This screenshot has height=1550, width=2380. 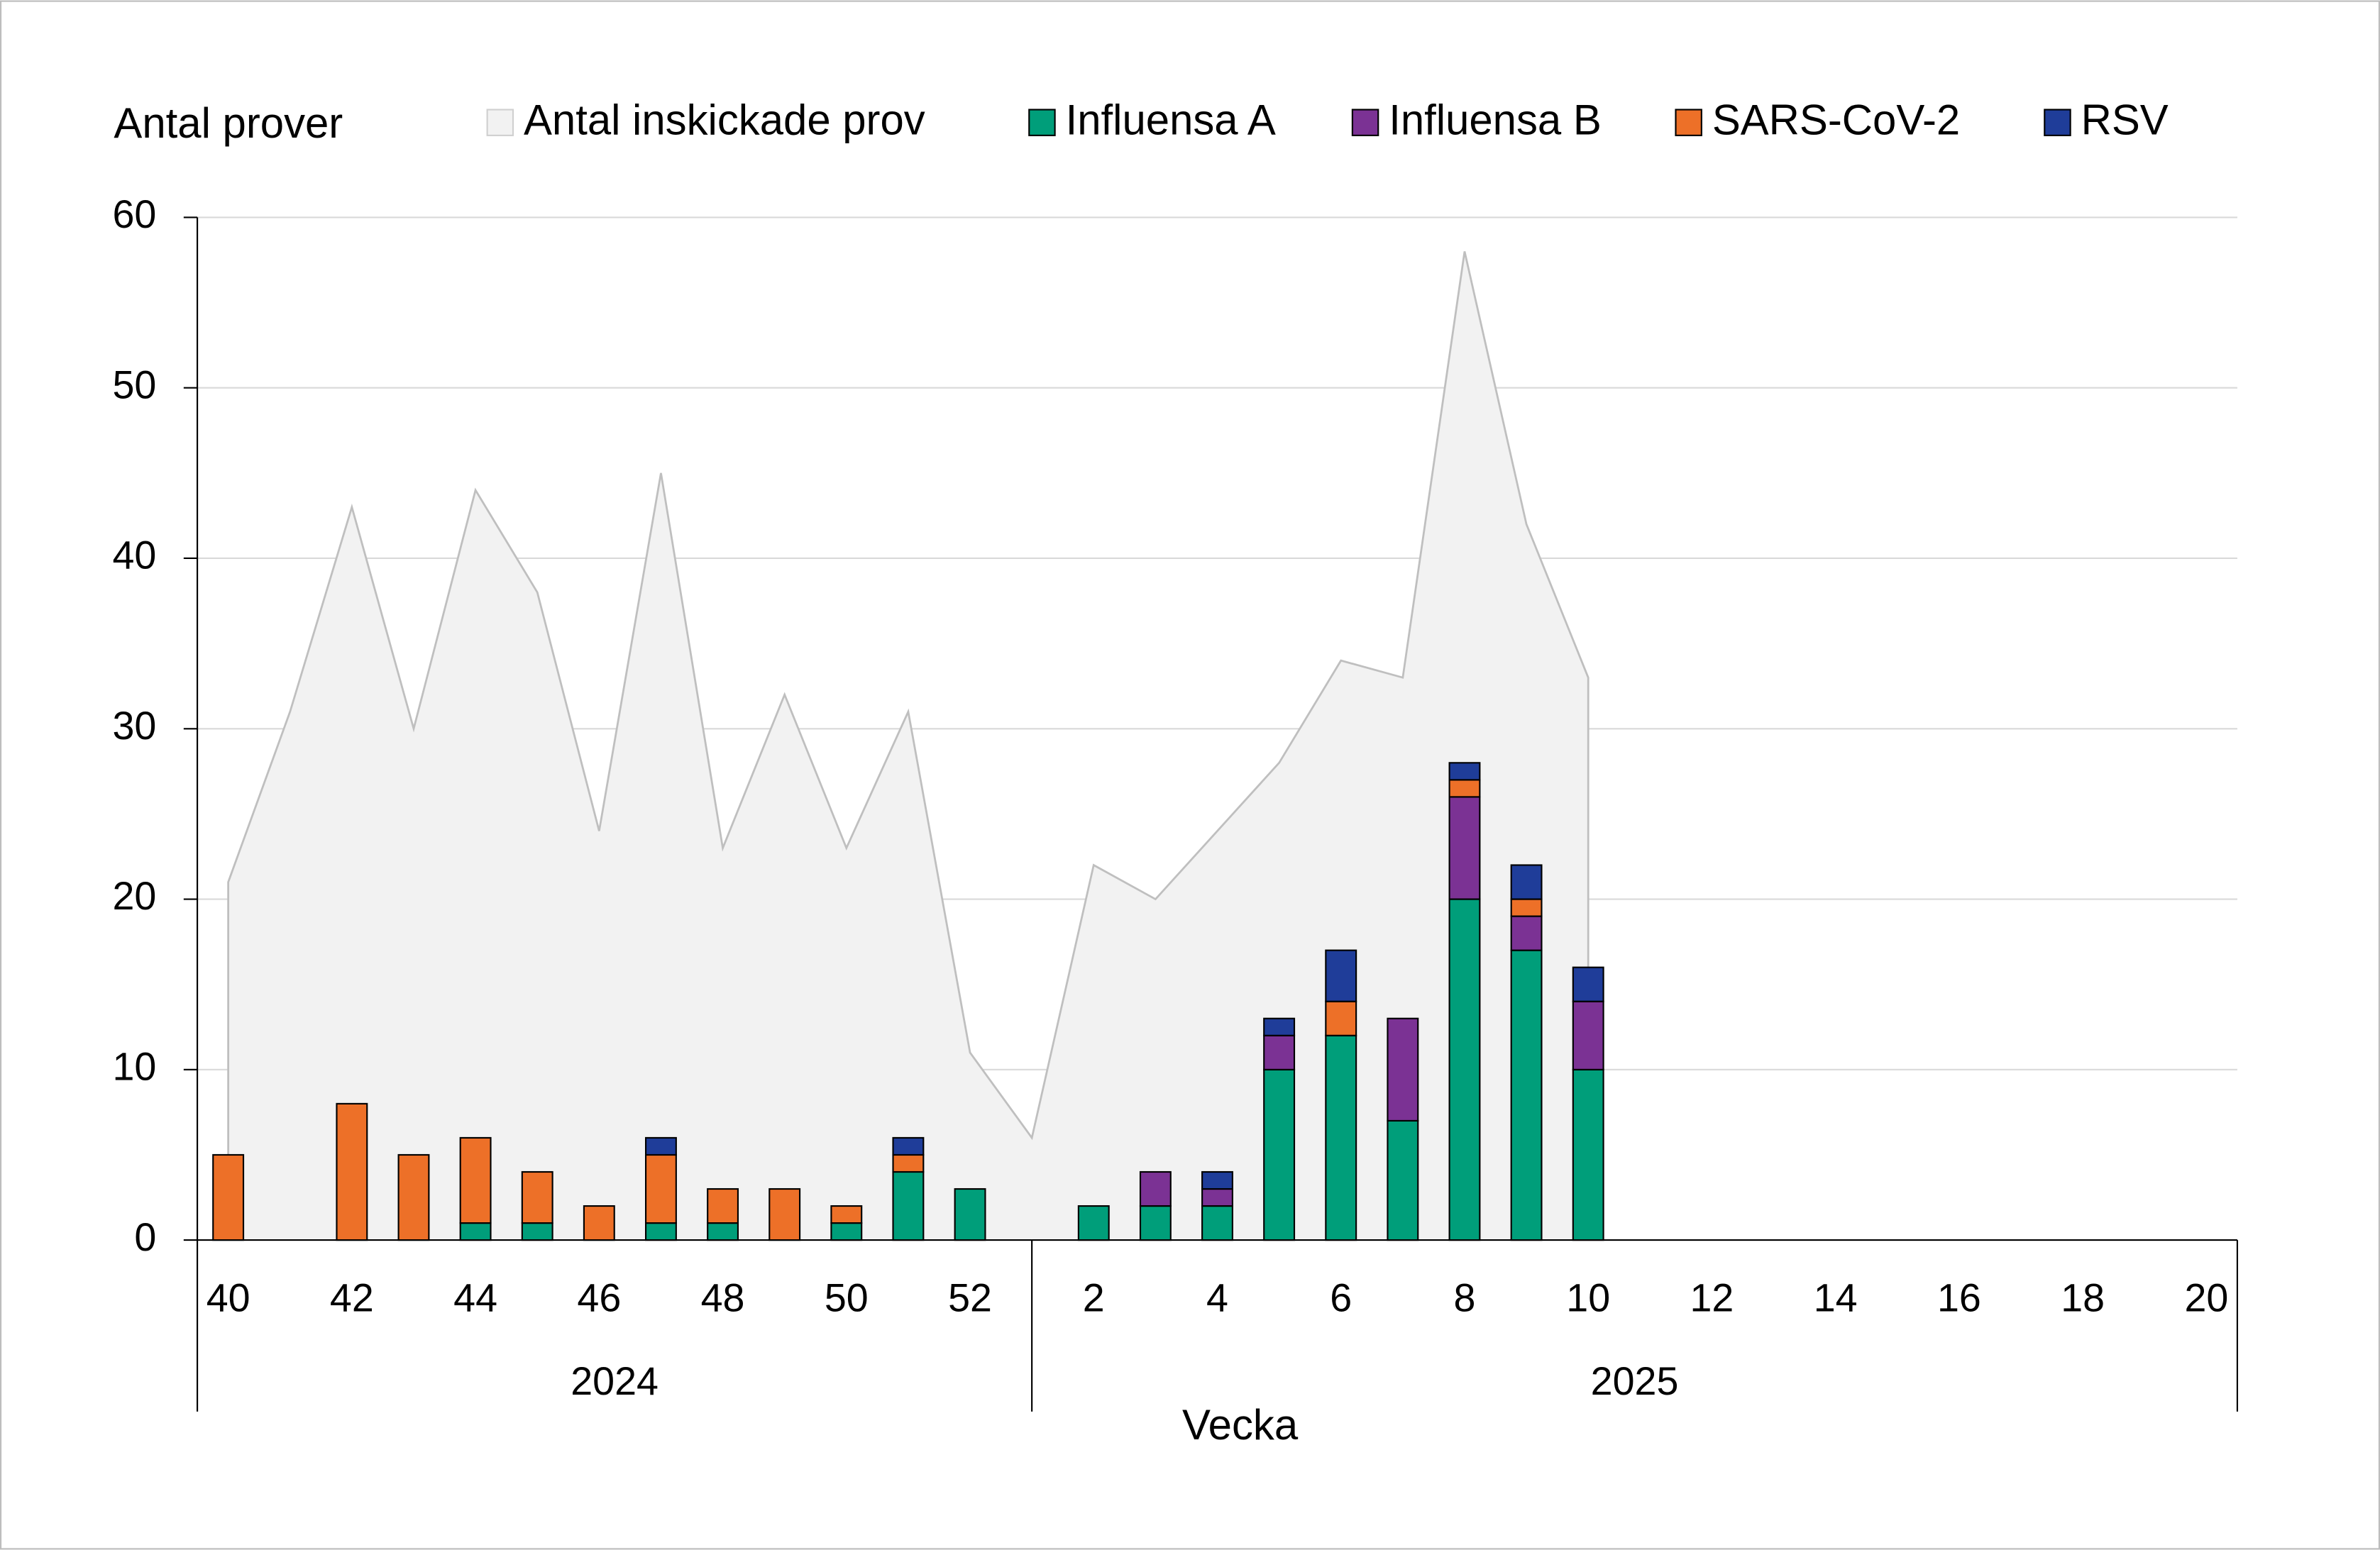 I want to click on x-axis-title: Vecka, so click(x=1241, y=1425).